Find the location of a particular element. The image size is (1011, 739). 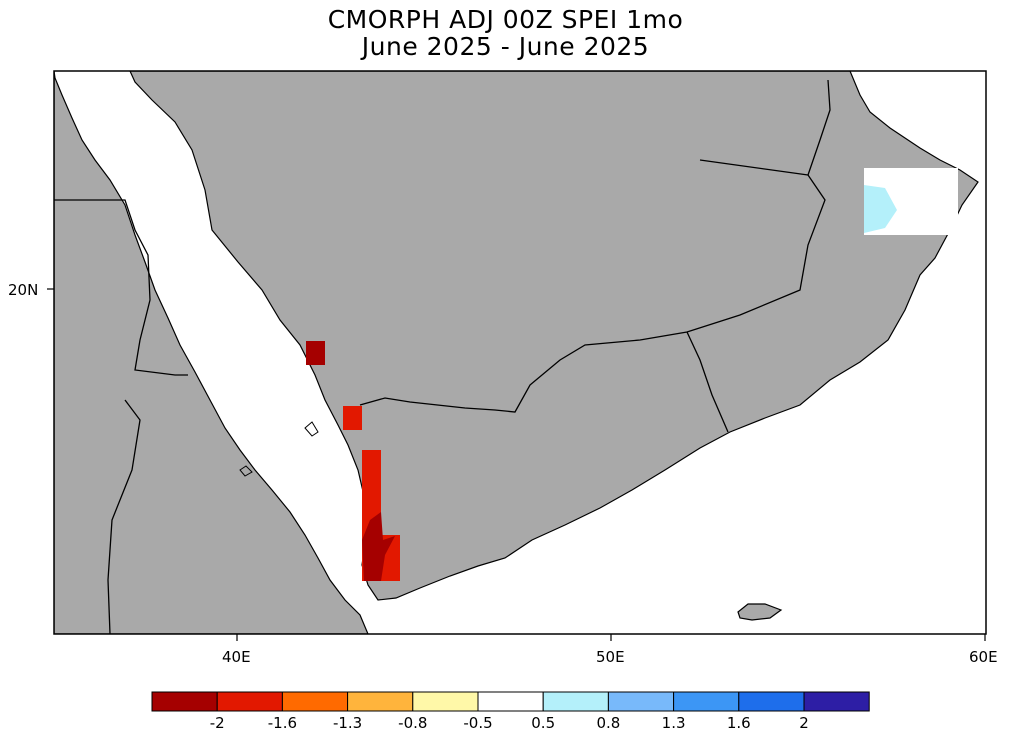

legend-label: 2 is located at coordinates (804, 723).